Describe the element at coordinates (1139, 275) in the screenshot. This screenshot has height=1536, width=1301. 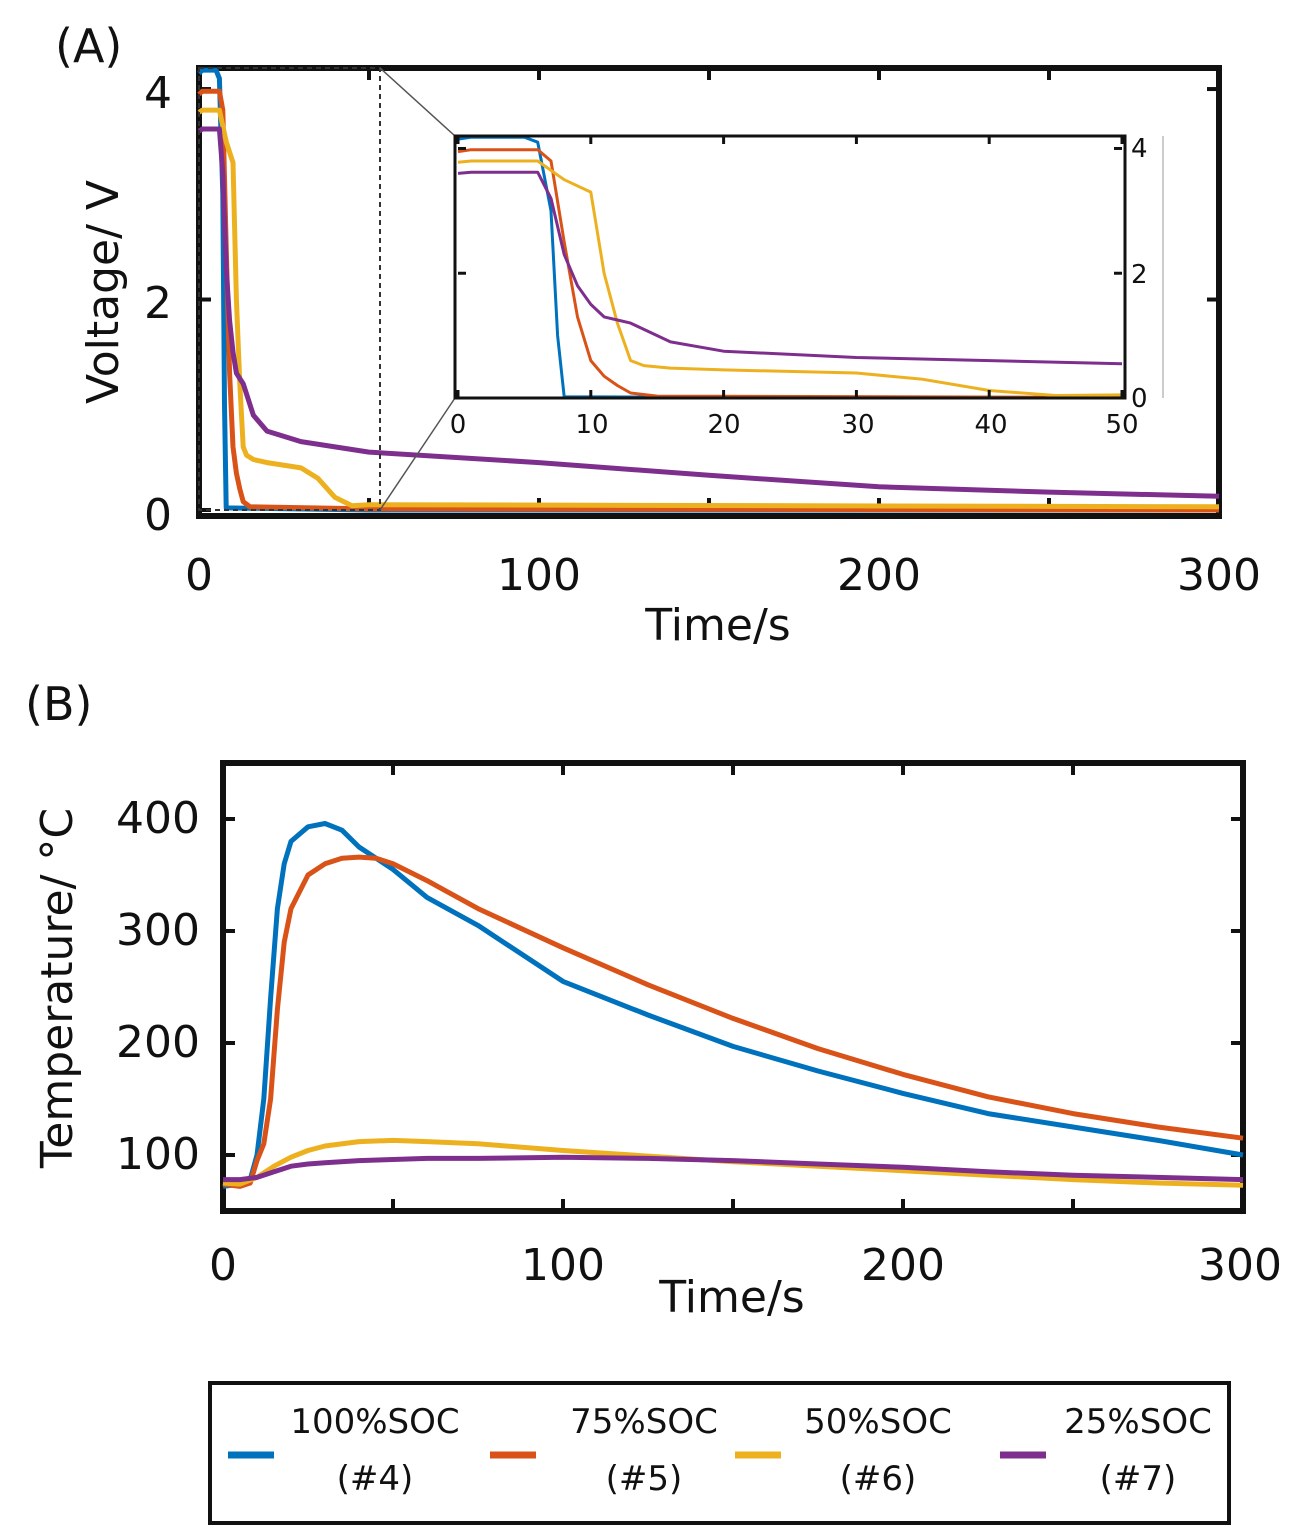
I see `inset-ytick-label: 2` at that location.